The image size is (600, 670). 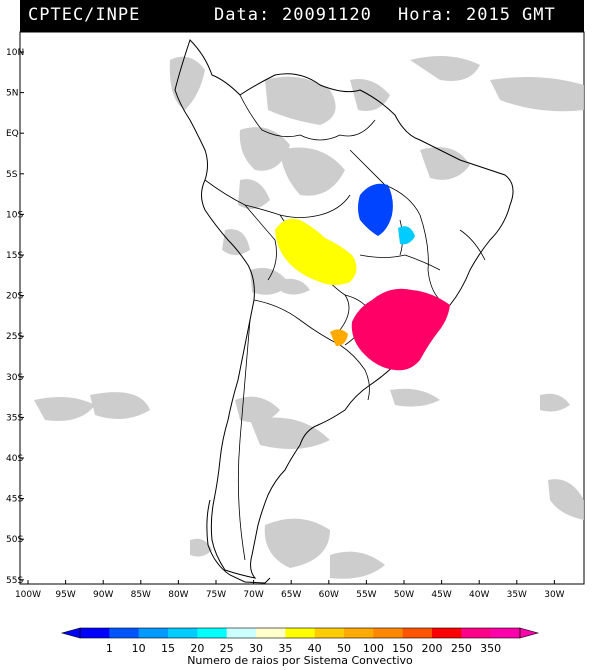 What do you see at coordinates (242, 15) in the screenshot?
I see `date-label: Data:` at bounding box center [242, 15].